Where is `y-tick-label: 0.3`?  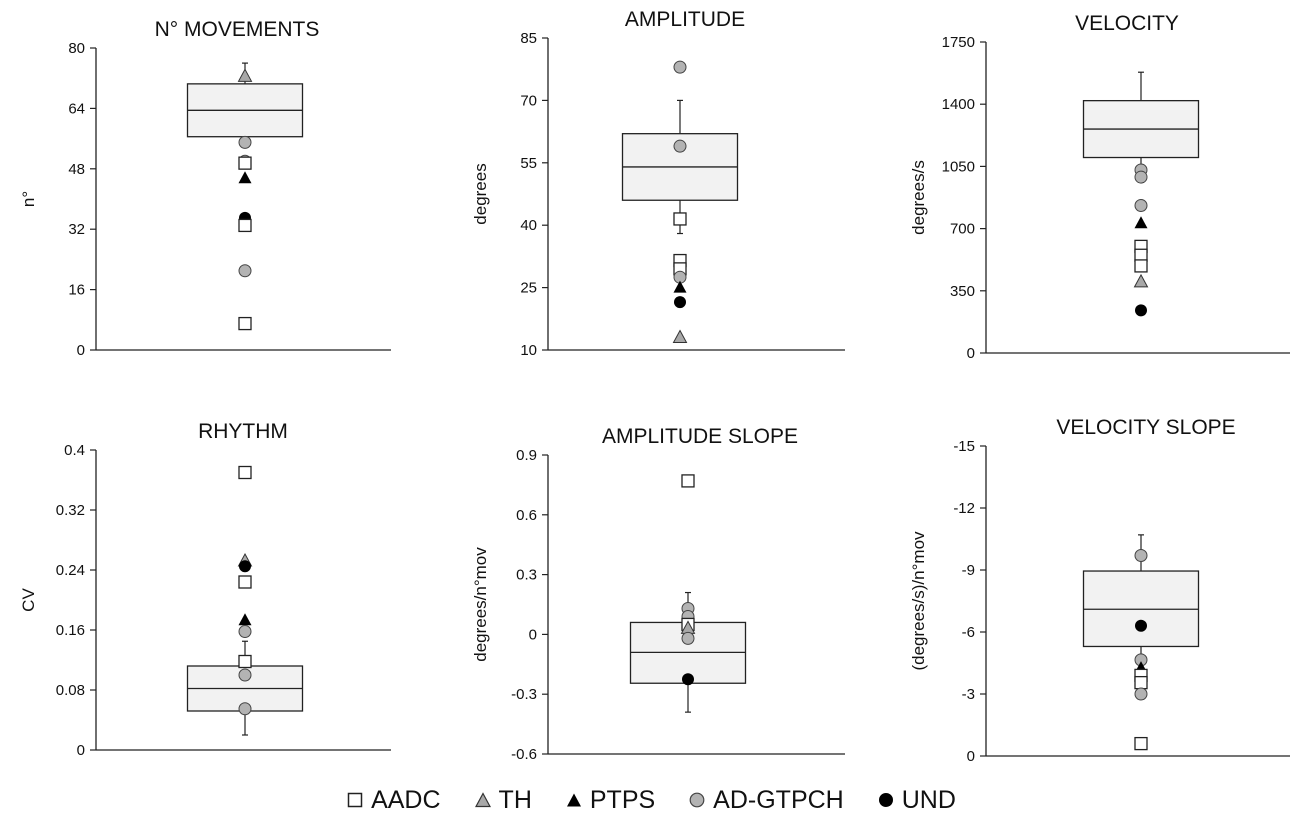 y-tick-label: 0.3 is located at coordinates (526, 575).